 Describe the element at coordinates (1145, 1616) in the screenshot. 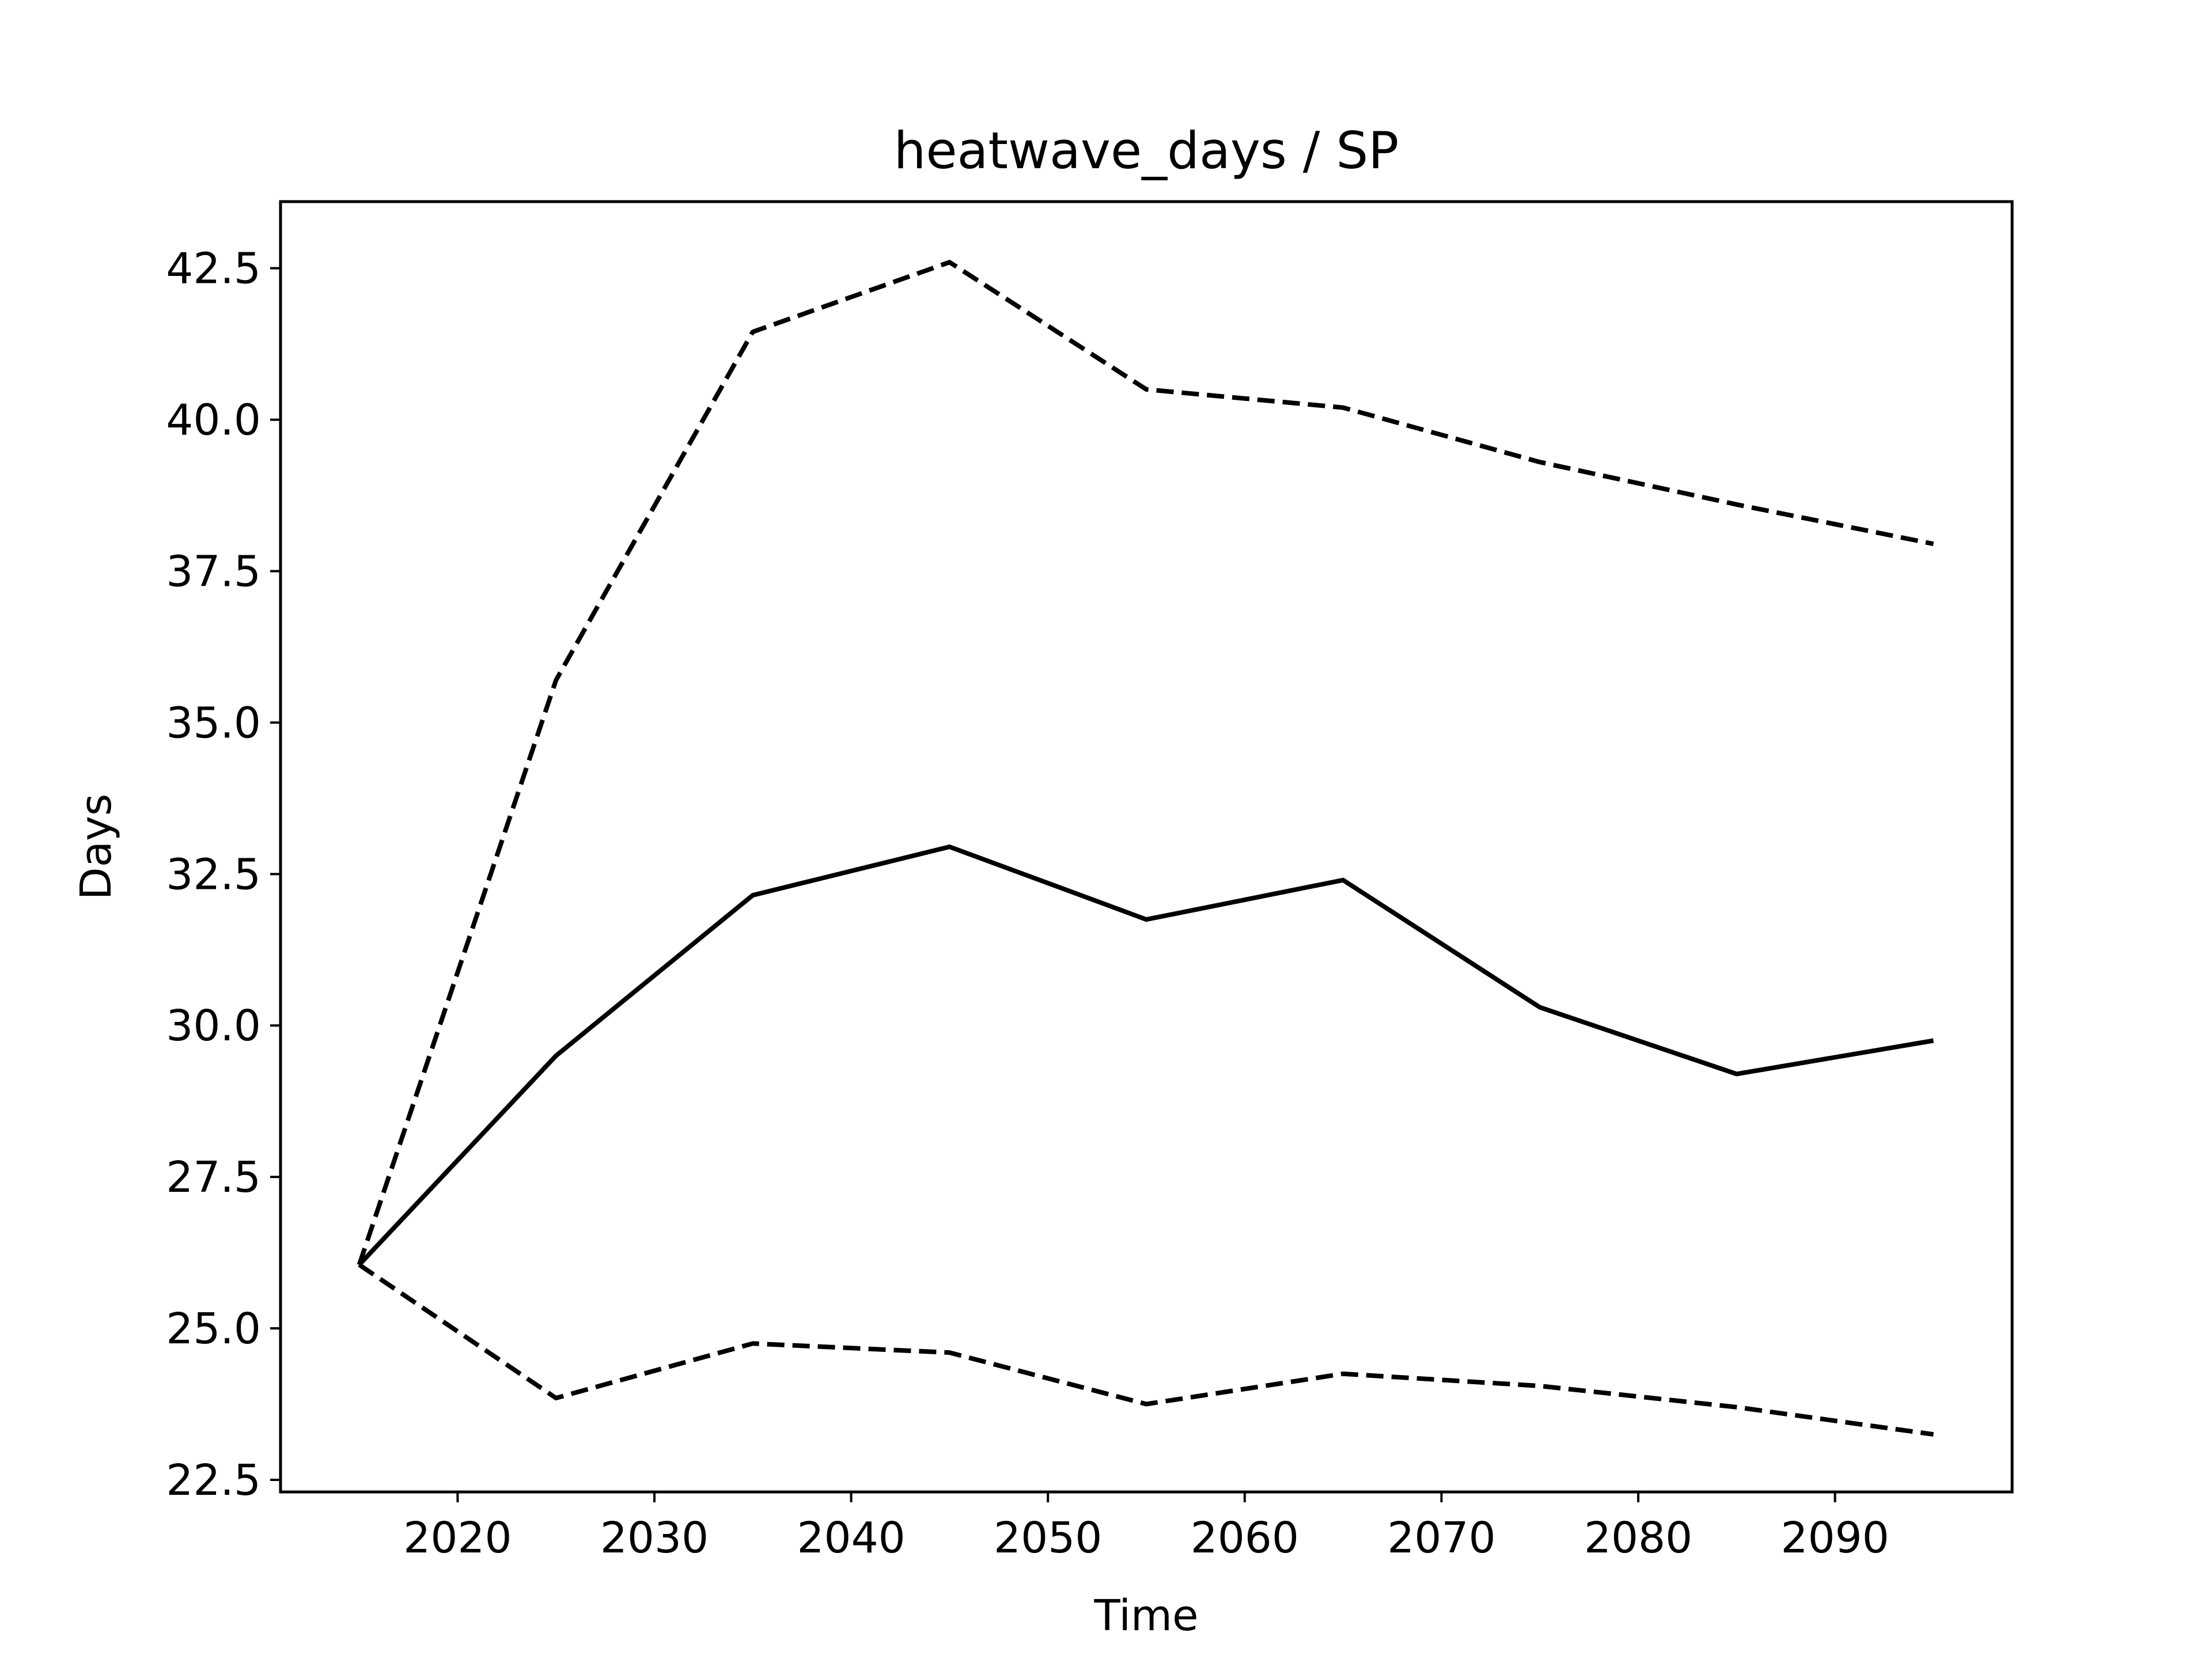

I see `x-axis-label: Time` at that location.